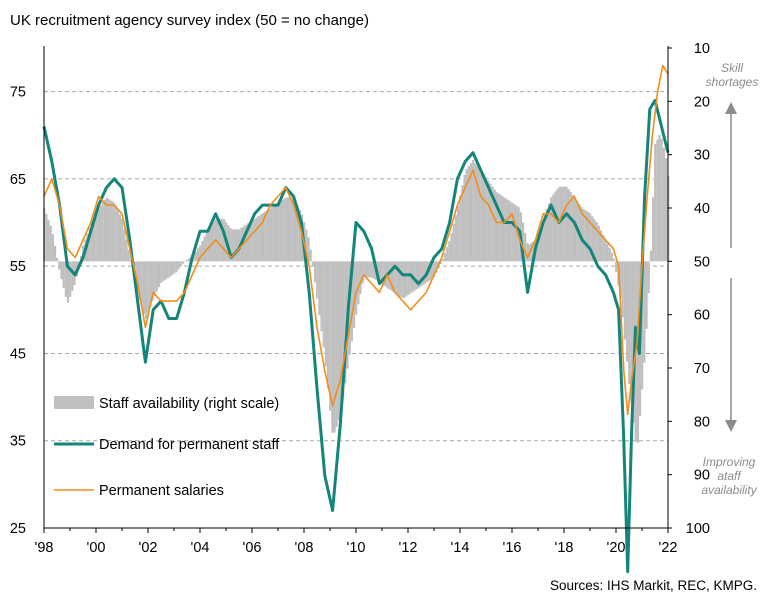  Describe the element at coordinates (18, 267) in the screenshot. I see `left-tick-label: 55` at that location.